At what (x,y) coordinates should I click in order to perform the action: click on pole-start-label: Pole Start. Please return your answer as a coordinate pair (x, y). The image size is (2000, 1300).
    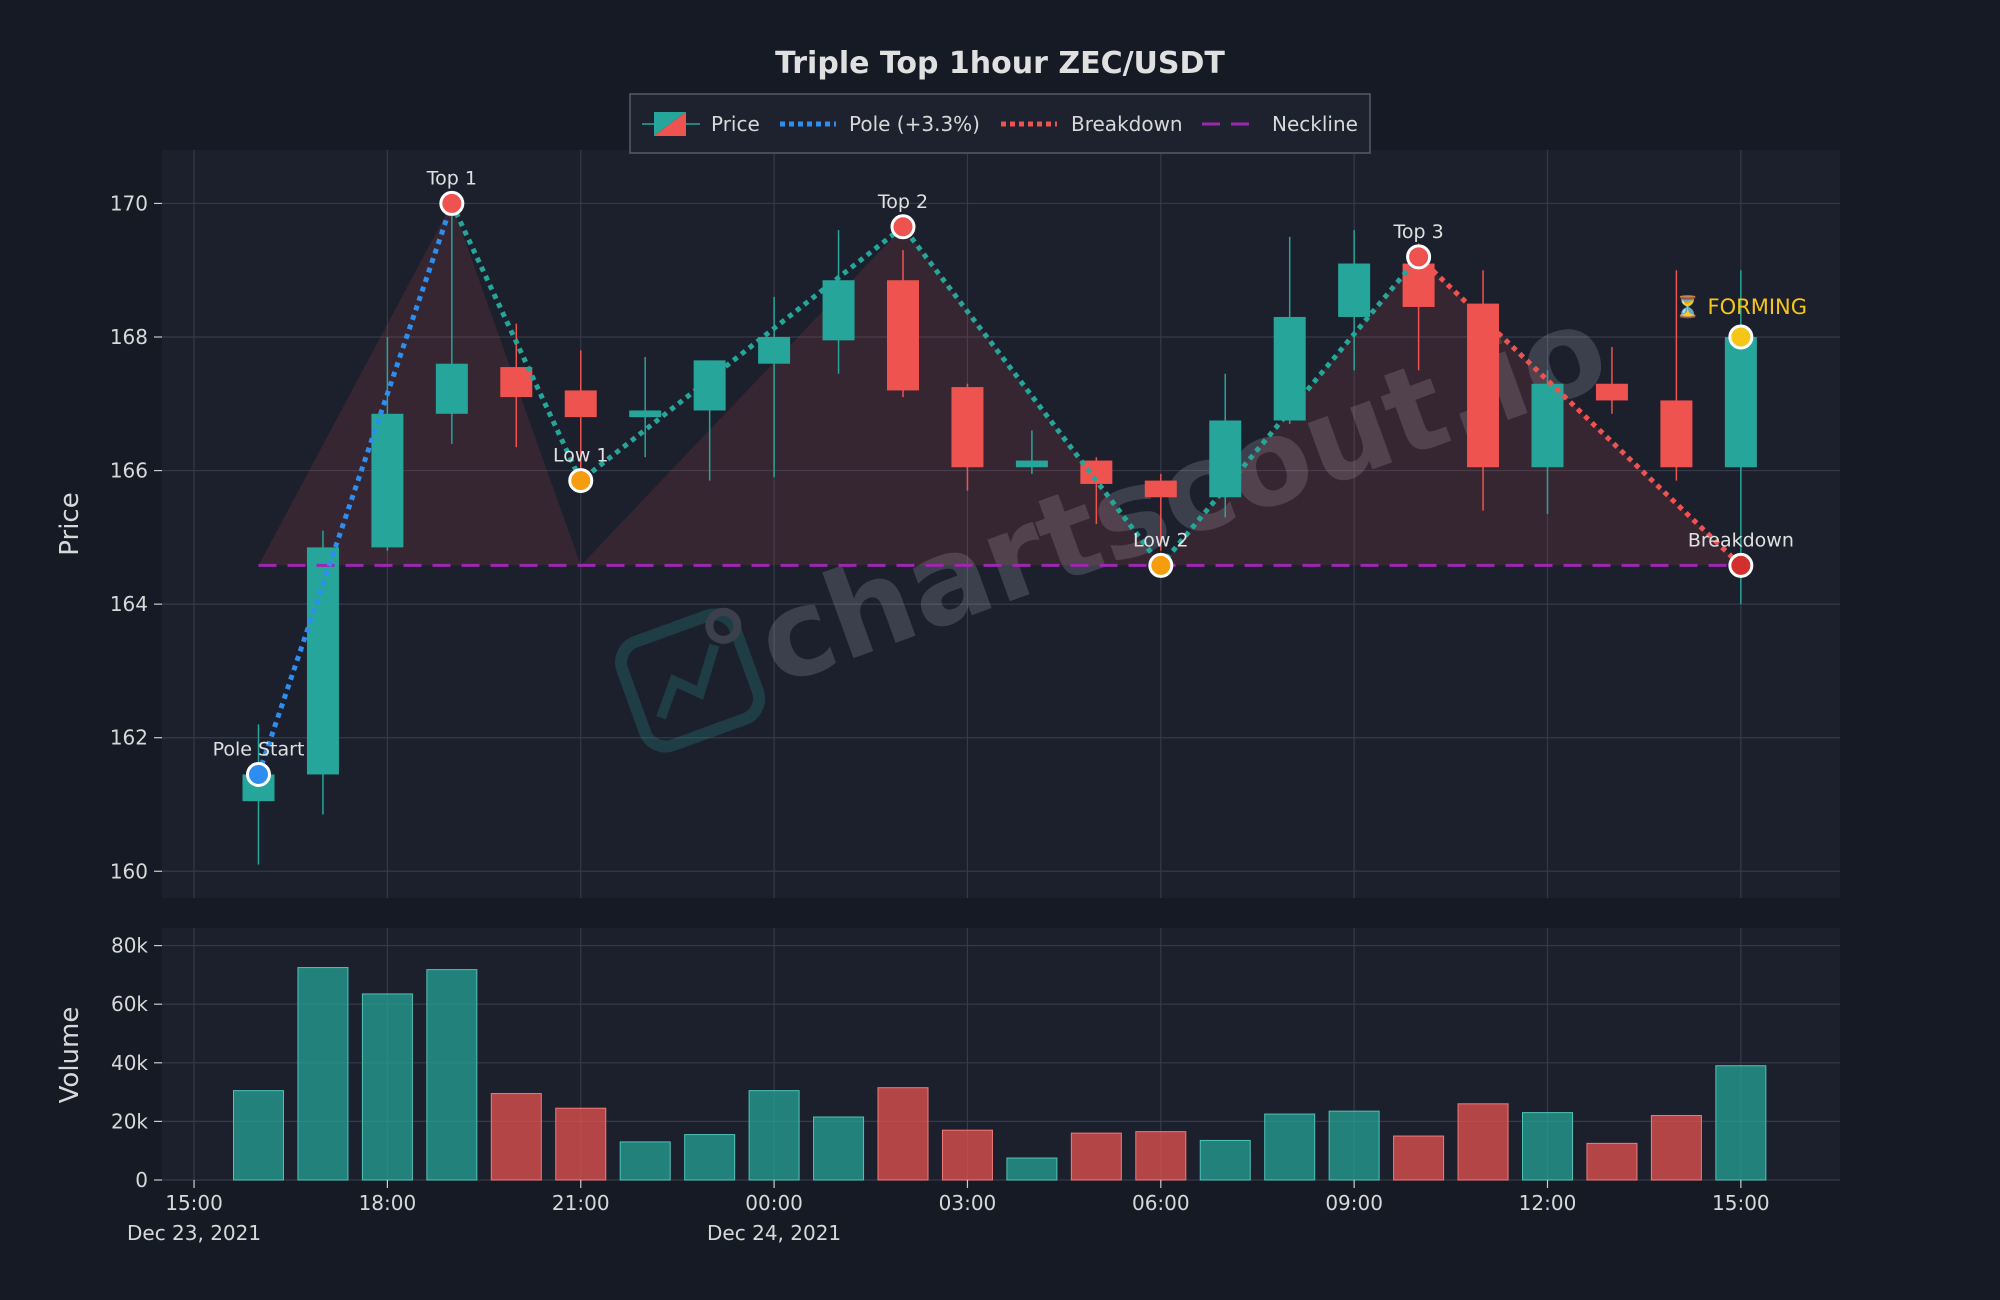
    Looking at the image, I should click on (259, 749).